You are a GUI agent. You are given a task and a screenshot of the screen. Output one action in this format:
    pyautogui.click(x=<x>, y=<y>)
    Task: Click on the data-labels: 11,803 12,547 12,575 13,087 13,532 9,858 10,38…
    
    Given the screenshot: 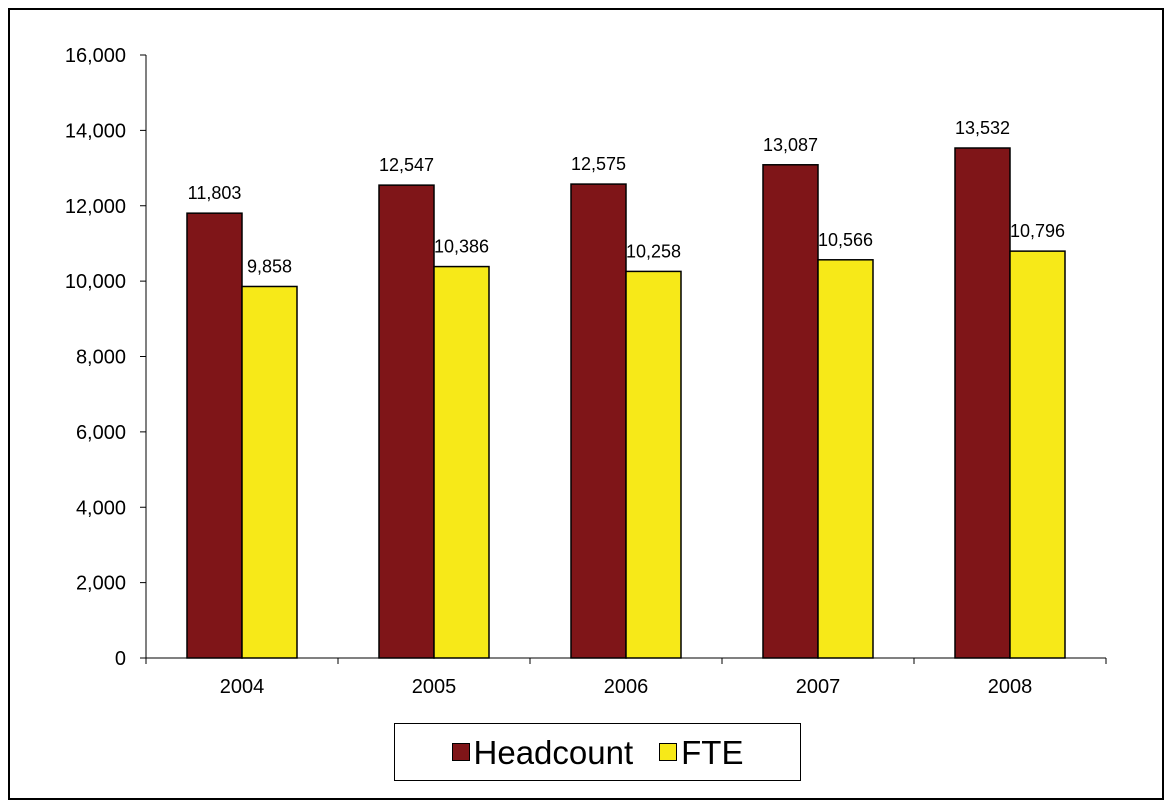 What is the action you would take?
    pyautogui.click(x=626, y=197)
    